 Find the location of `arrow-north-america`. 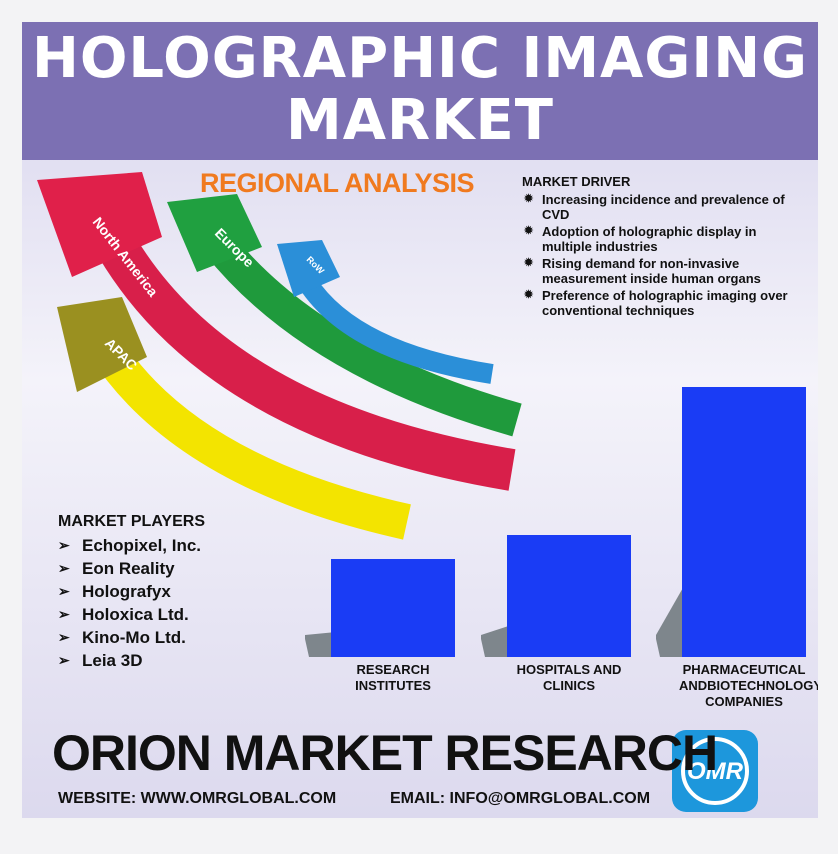

arrow-north-america is located at coordinates (307, 363).